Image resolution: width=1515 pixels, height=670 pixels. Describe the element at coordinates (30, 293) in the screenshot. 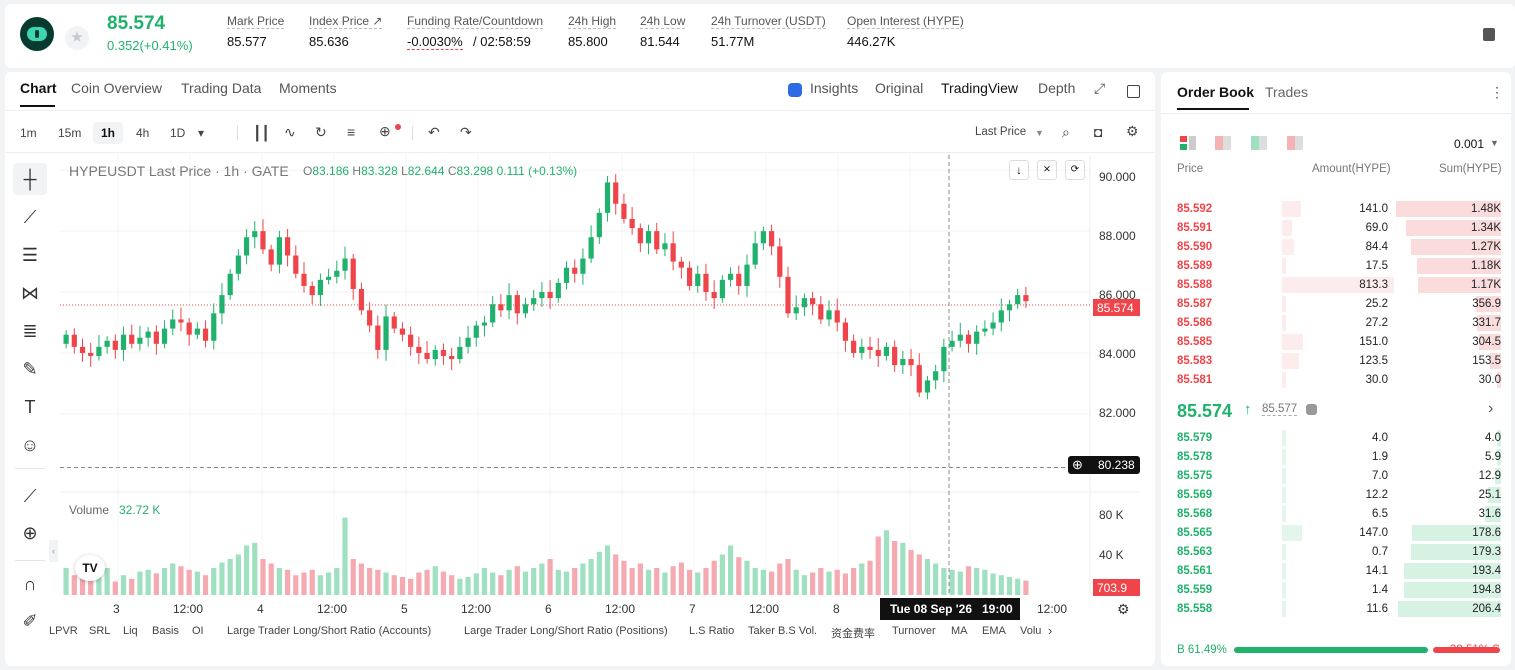

I see `pattern-icon: ⋈` at that location.